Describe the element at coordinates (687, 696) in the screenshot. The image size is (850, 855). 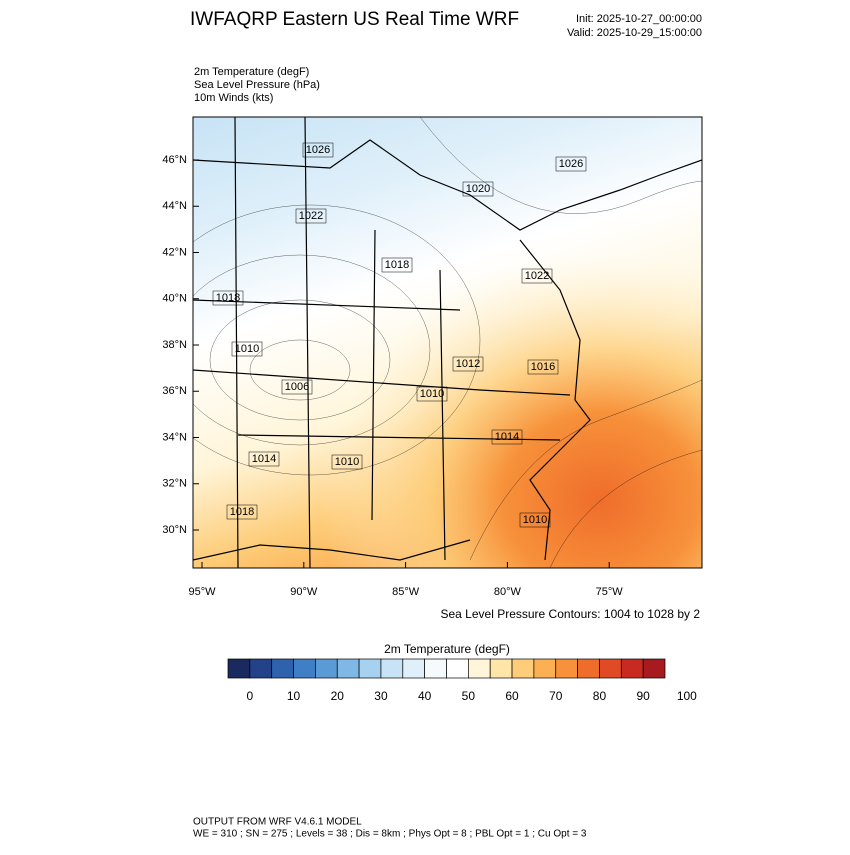
I see `colorbar-label: 100` at that location.